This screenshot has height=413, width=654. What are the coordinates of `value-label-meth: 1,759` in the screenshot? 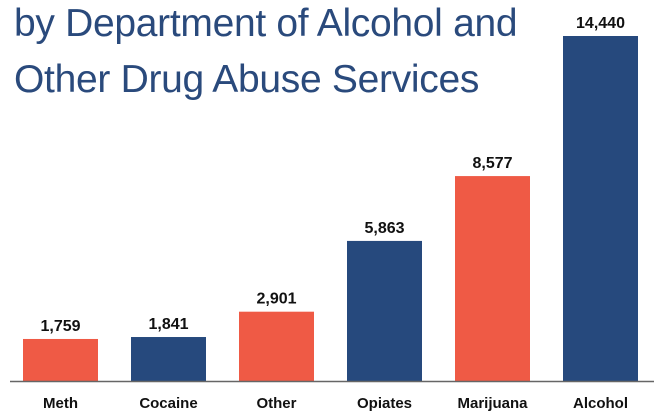 It's located at (60, 326).